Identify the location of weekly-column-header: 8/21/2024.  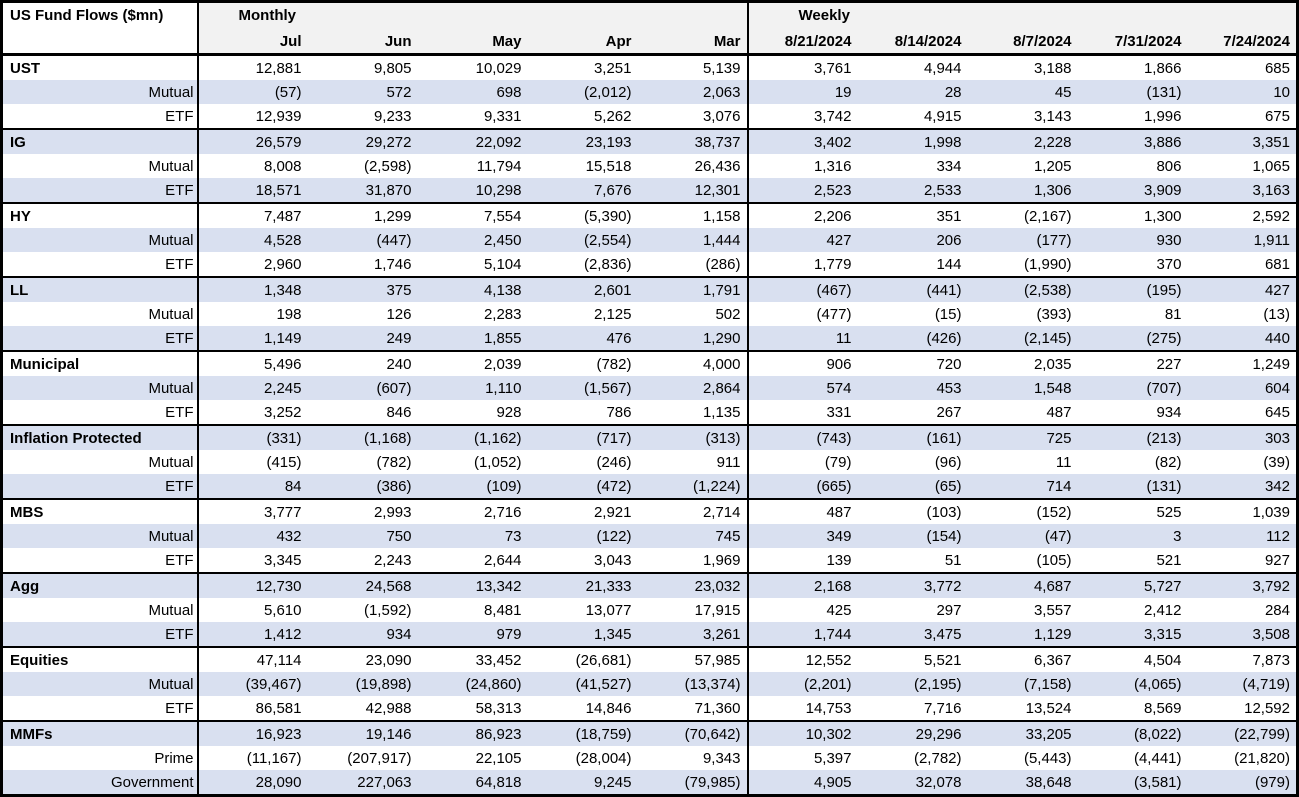
(802, 42).